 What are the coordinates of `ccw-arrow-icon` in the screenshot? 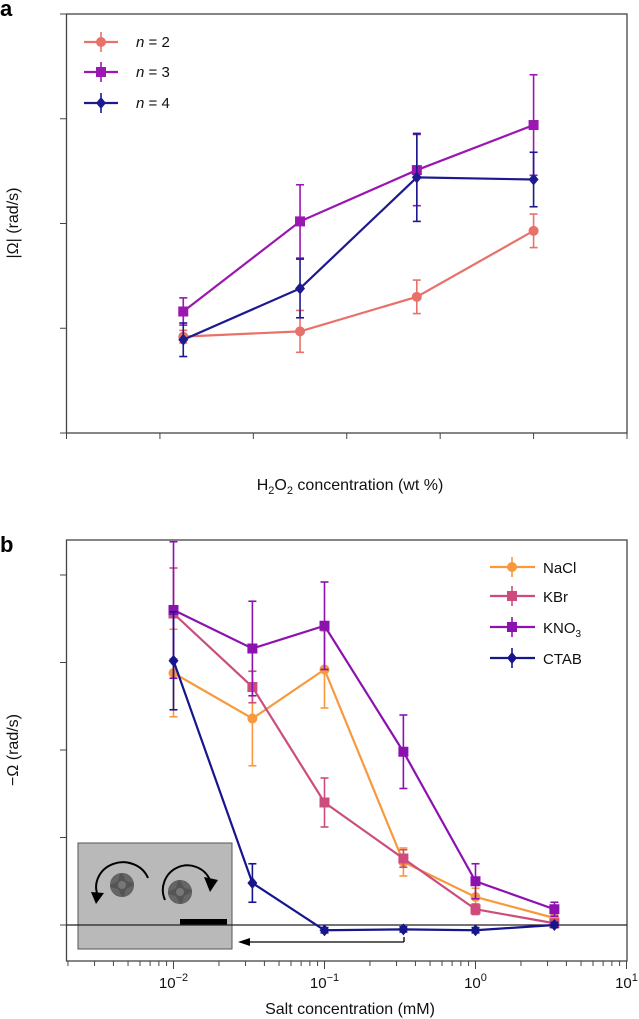 It's located at (122, 879).